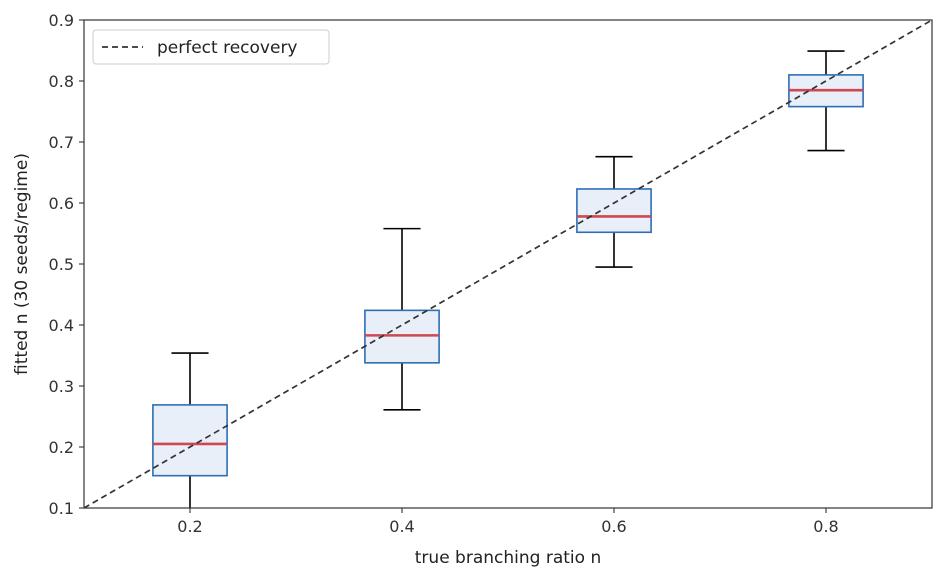 Image resolution: width=944 pixels, height=579 pixels. Describe the element at coordinates (61, 203) in the screenshot. I see `y-tick-label-5: 0.6` at that location.